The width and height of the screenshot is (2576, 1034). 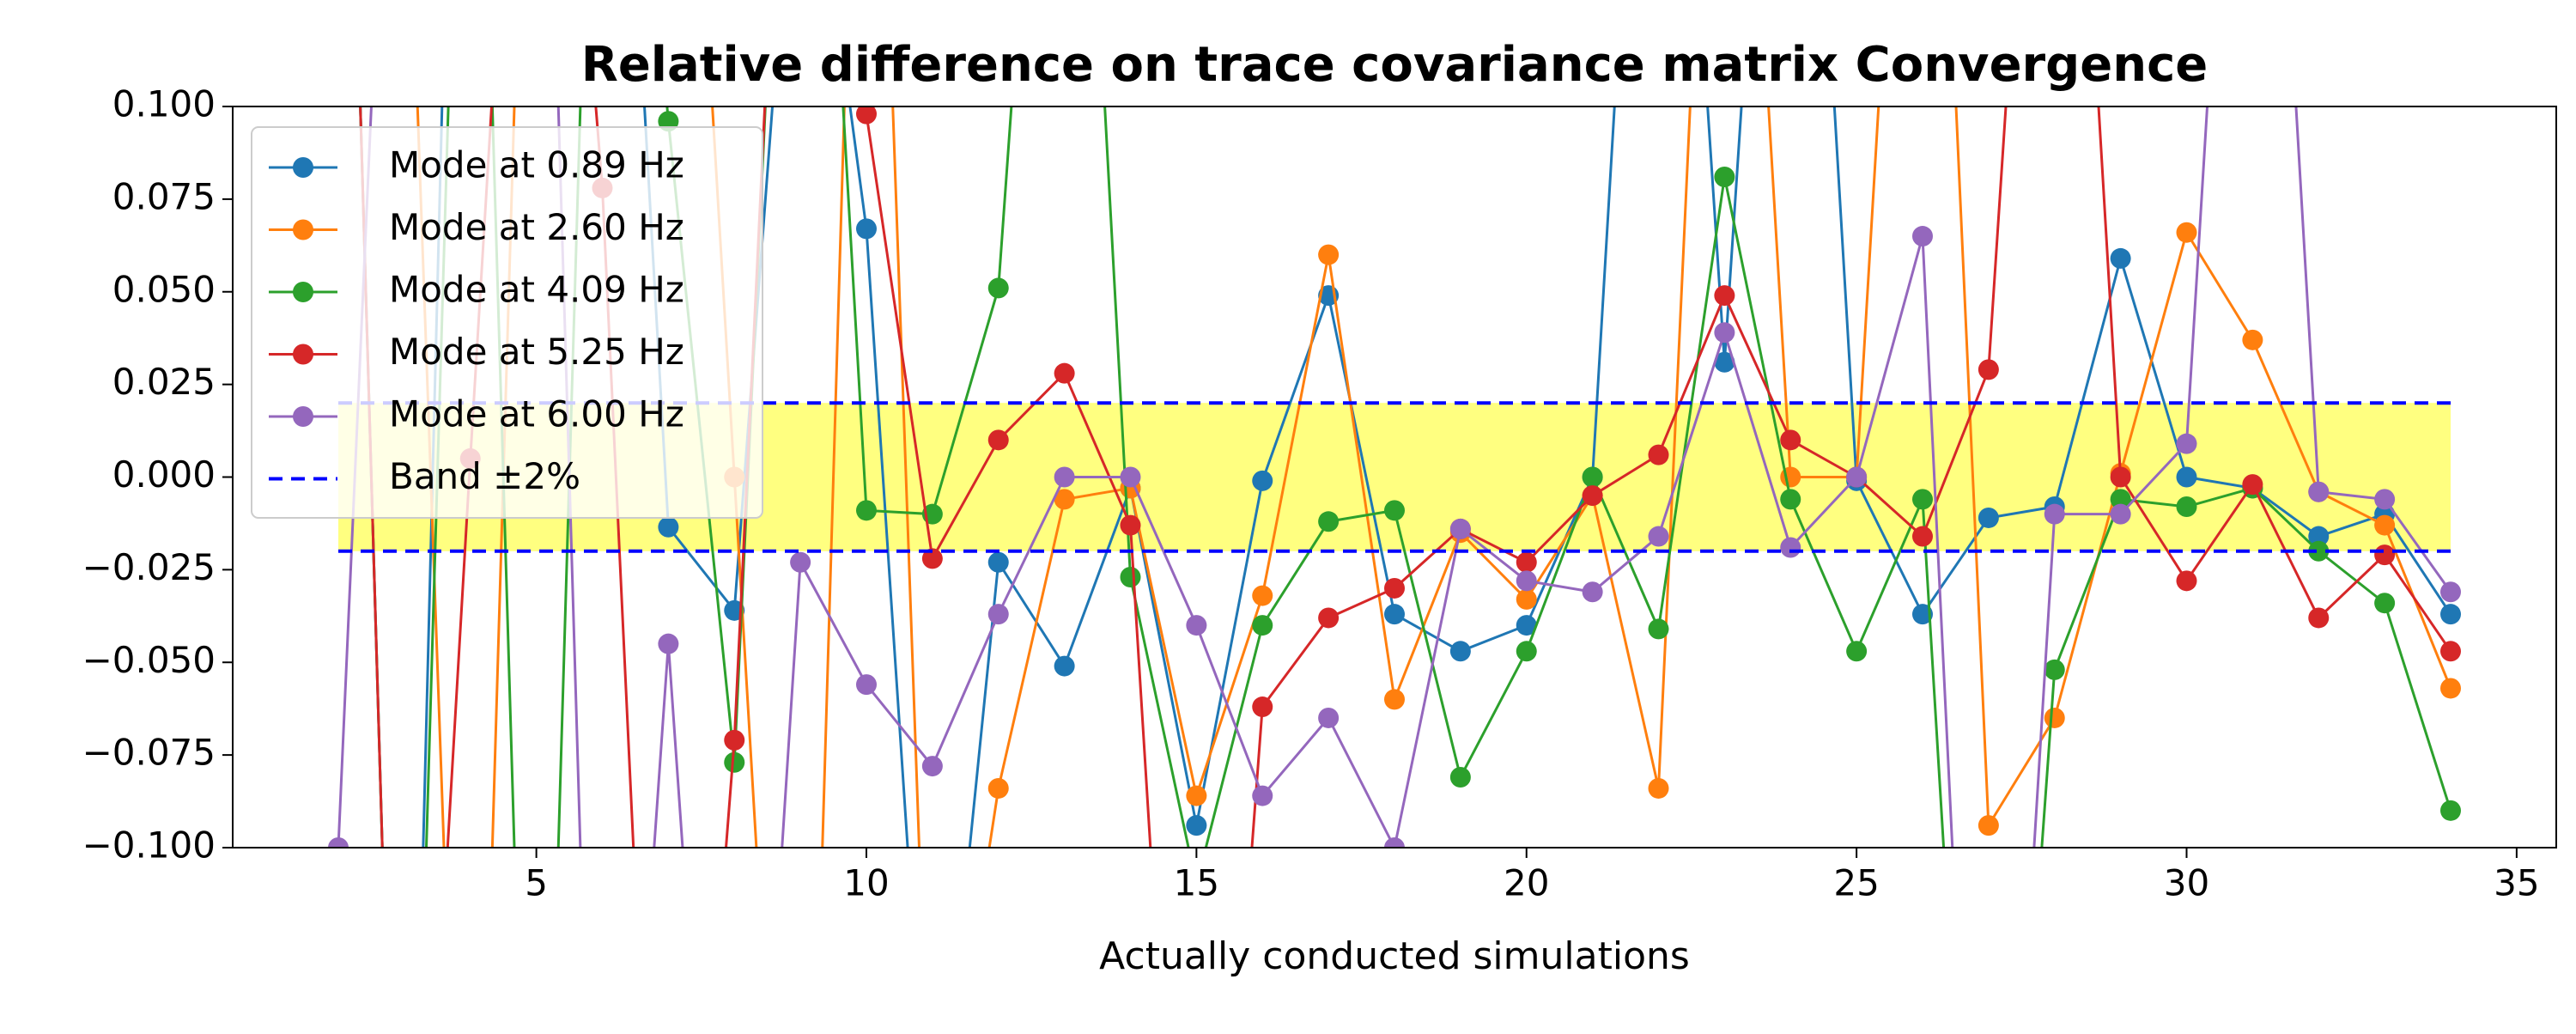 I want to click on y-tick-label: 0.075, so click(x=164, y=196).